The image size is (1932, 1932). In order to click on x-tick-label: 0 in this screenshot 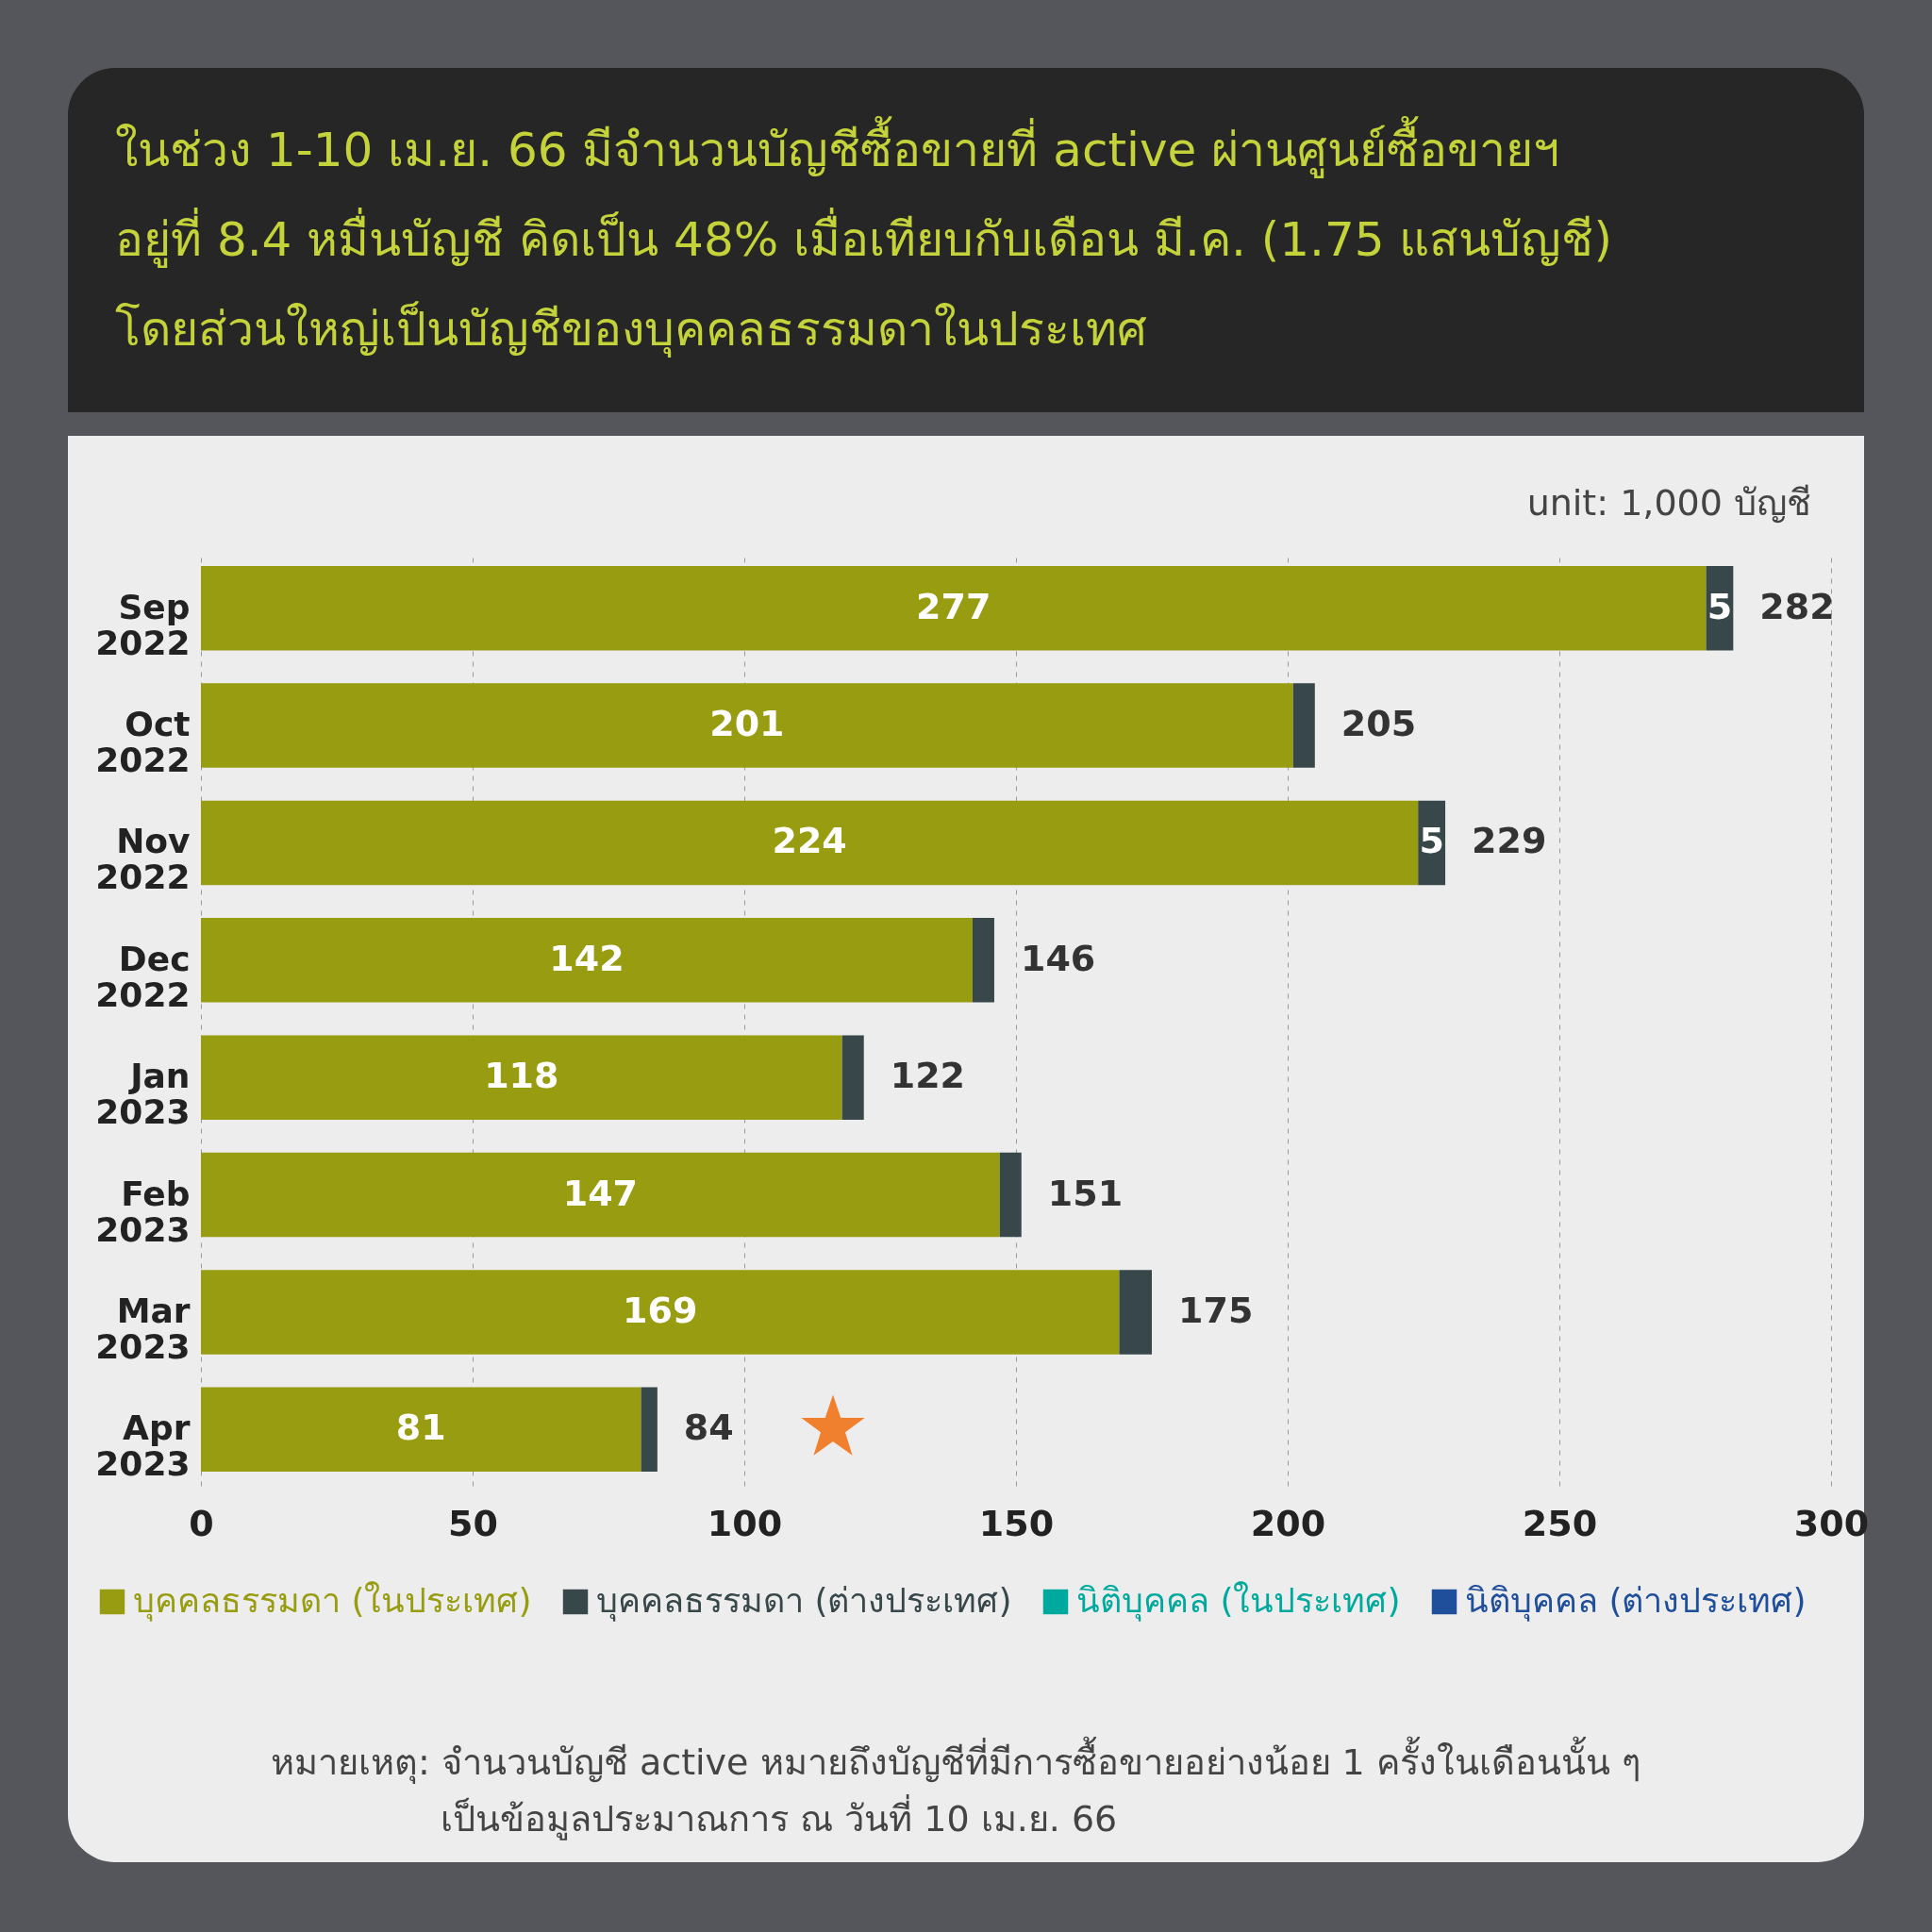, I will do `click(201, 1523)`.